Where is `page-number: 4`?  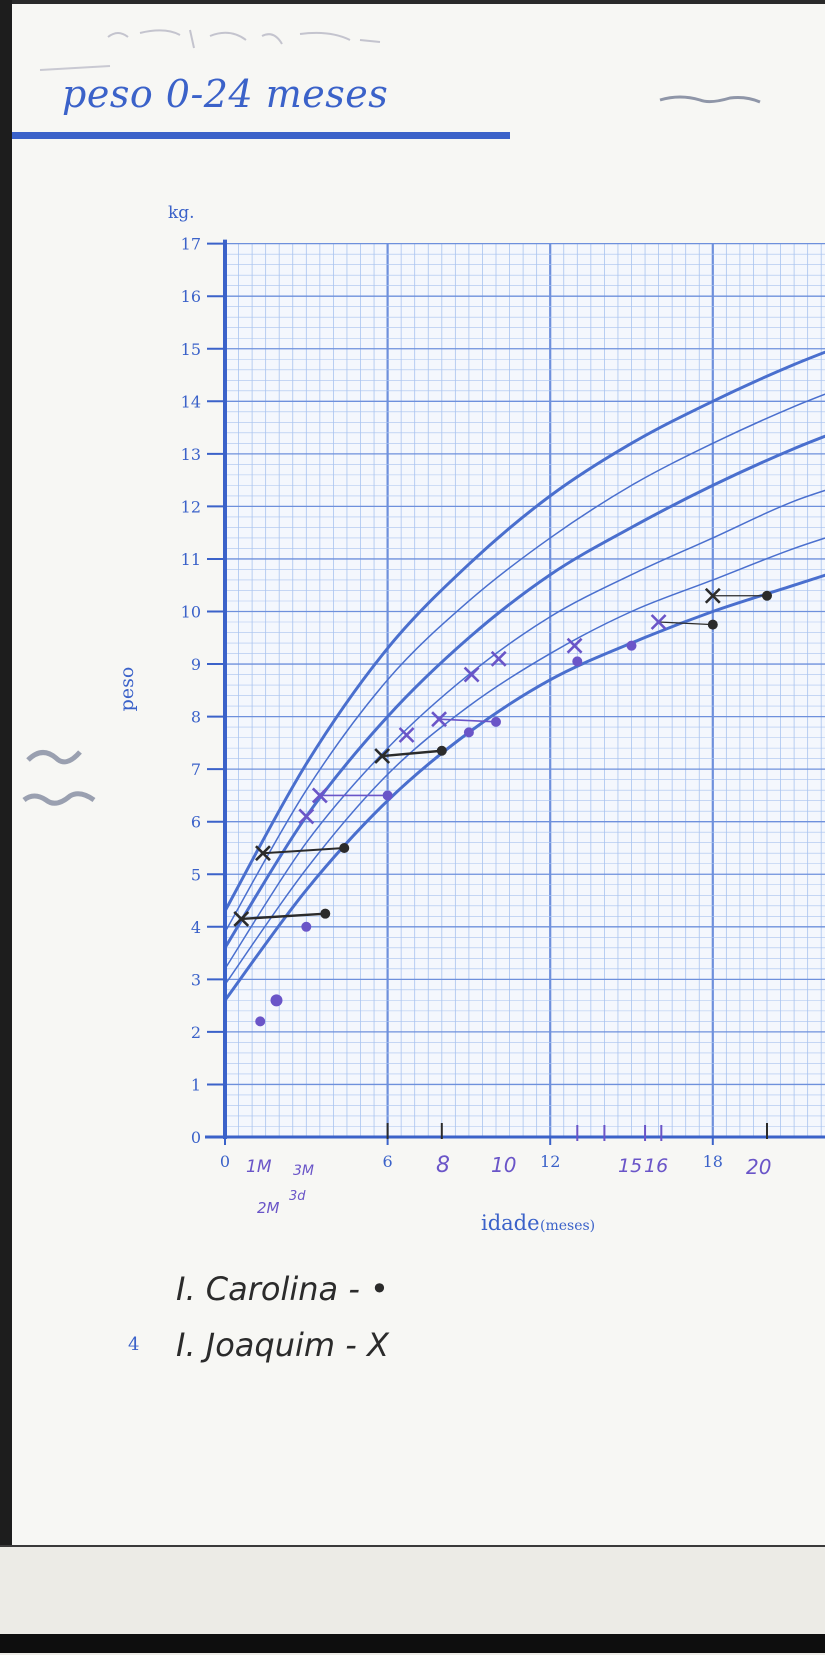 page-number: 4 is located at coordinates (134, 1344).